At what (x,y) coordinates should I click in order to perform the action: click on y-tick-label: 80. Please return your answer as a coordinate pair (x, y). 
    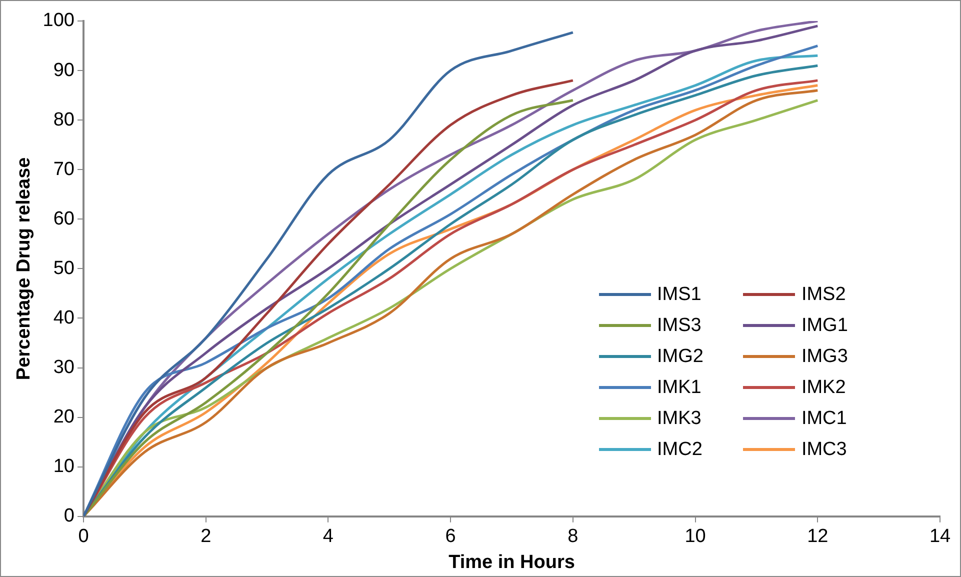
    Looking at the image, I should click on (63, 119).